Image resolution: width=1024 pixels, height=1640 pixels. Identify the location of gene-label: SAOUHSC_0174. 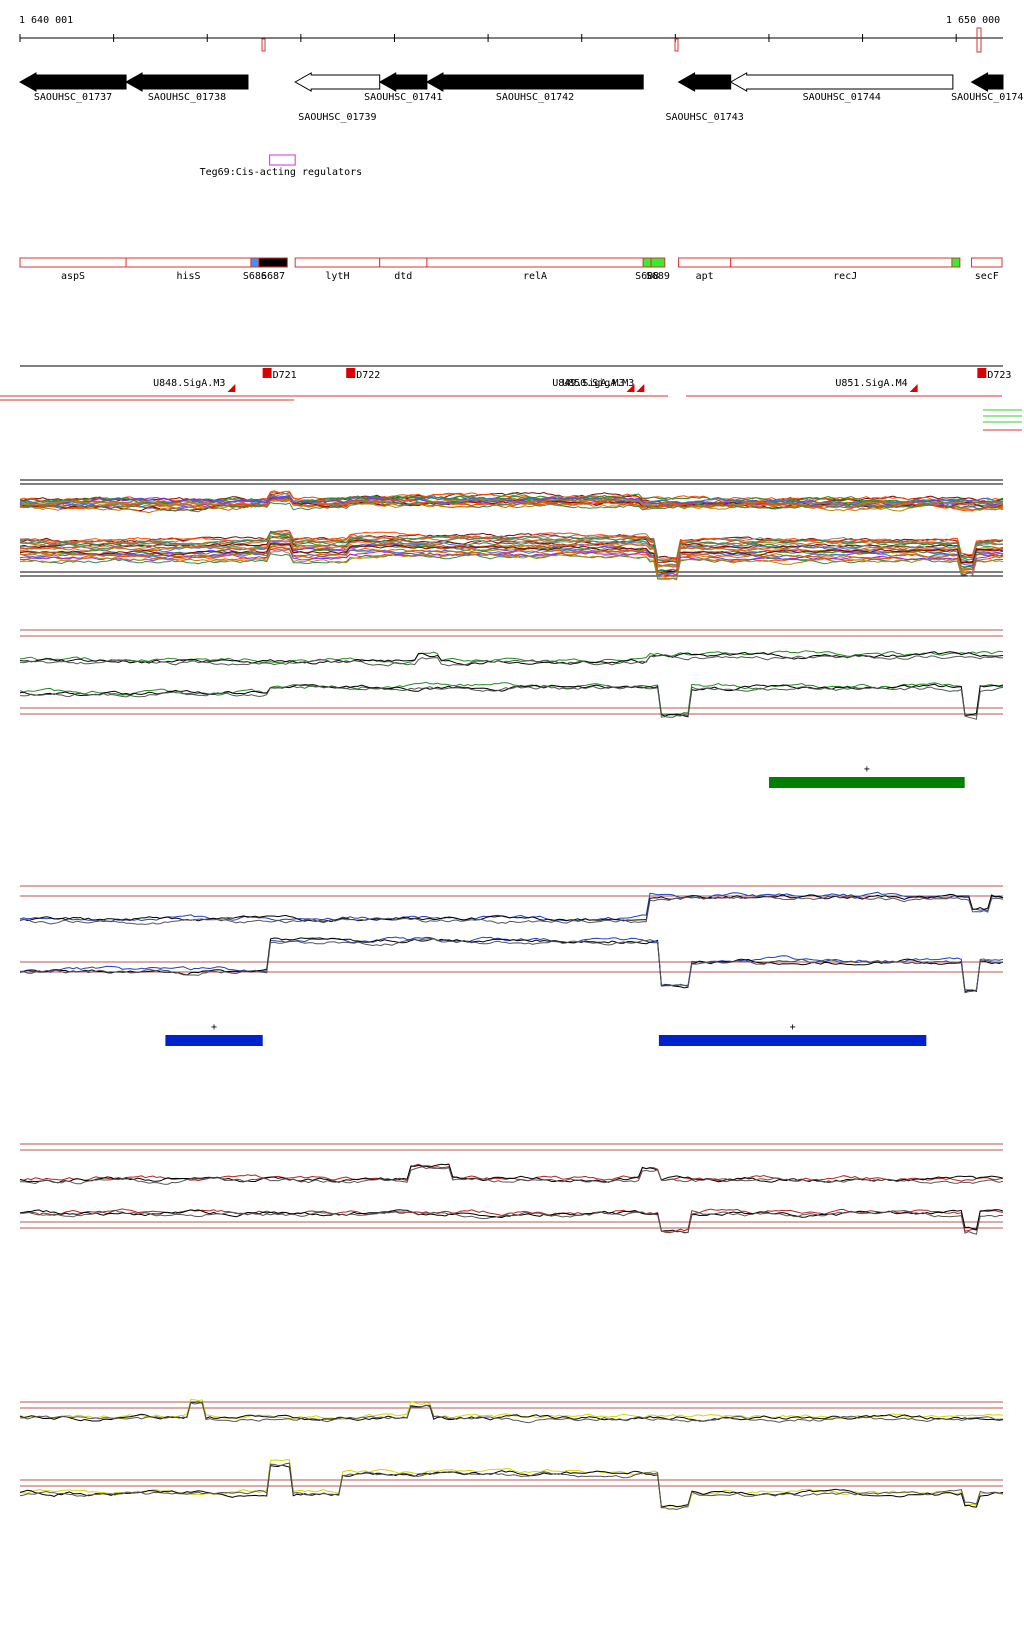
(987, 97).